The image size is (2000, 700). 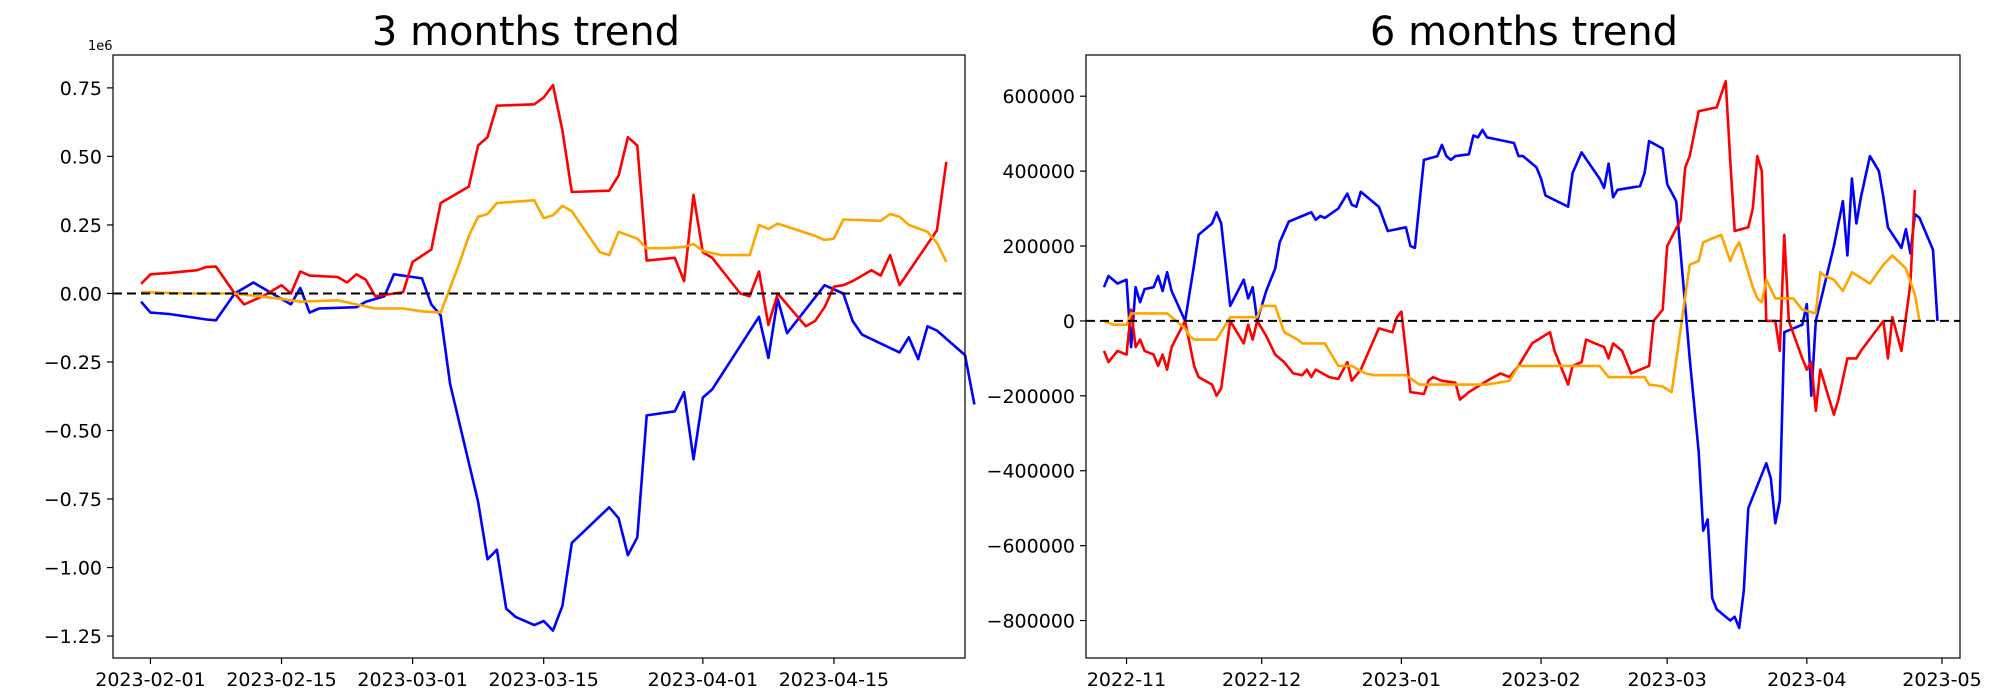 What do you see at coordinates (1941, 680) in the screenshot?
I see `x-tick-label: 2023-05` at bounding box center [1941, 680].